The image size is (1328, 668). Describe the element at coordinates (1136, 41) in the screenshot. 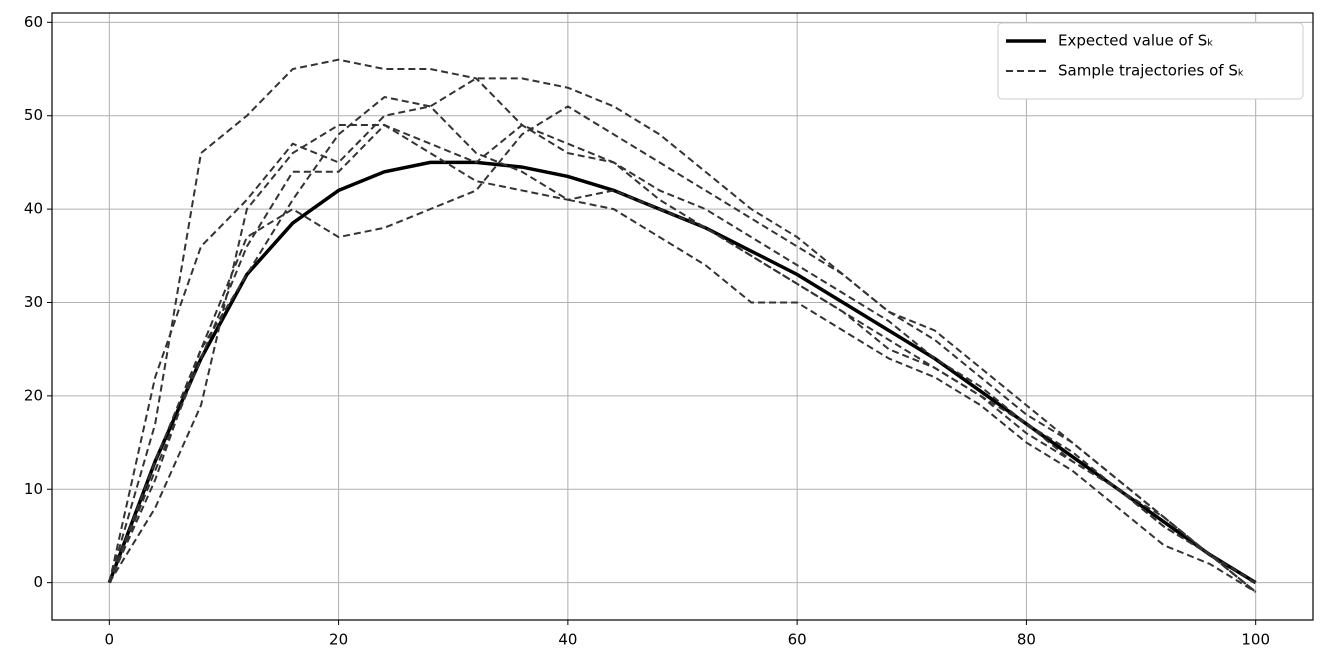

I see `legend-label: Expected value of Sₖ` at that location.